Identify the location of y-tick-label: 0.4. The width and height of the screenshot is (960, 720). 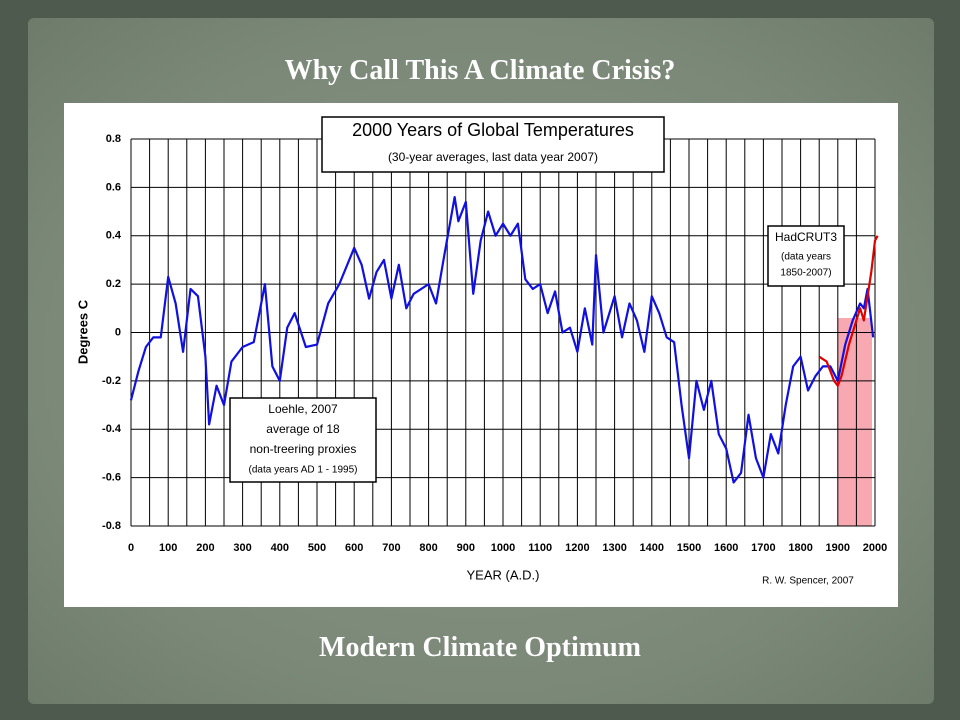
(114, 236).